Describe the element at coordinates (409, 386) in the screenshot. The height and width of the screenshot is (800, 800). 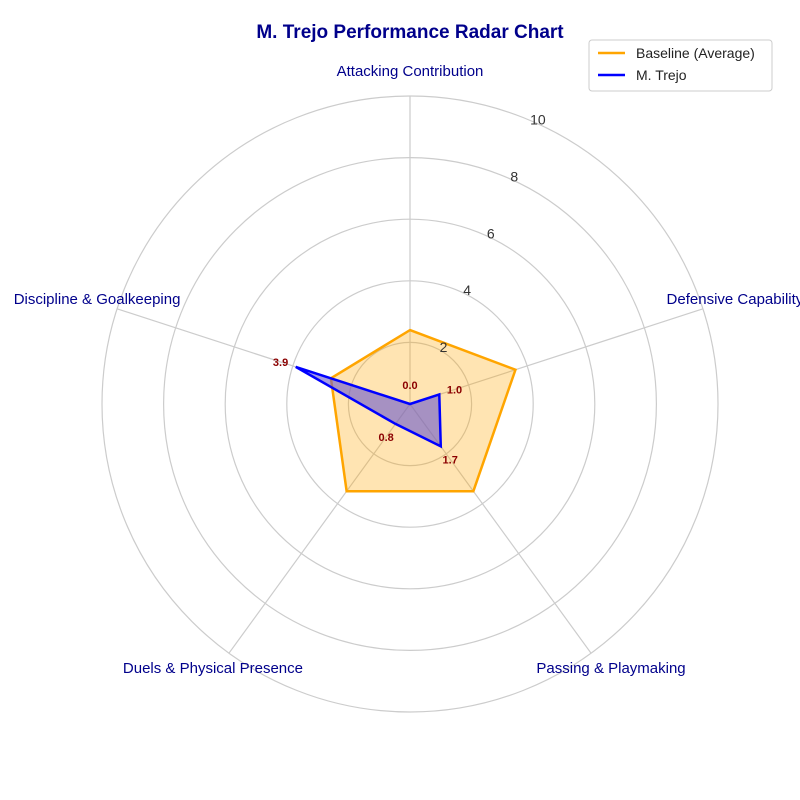
I see `value-label-0: 0.0` at that location.